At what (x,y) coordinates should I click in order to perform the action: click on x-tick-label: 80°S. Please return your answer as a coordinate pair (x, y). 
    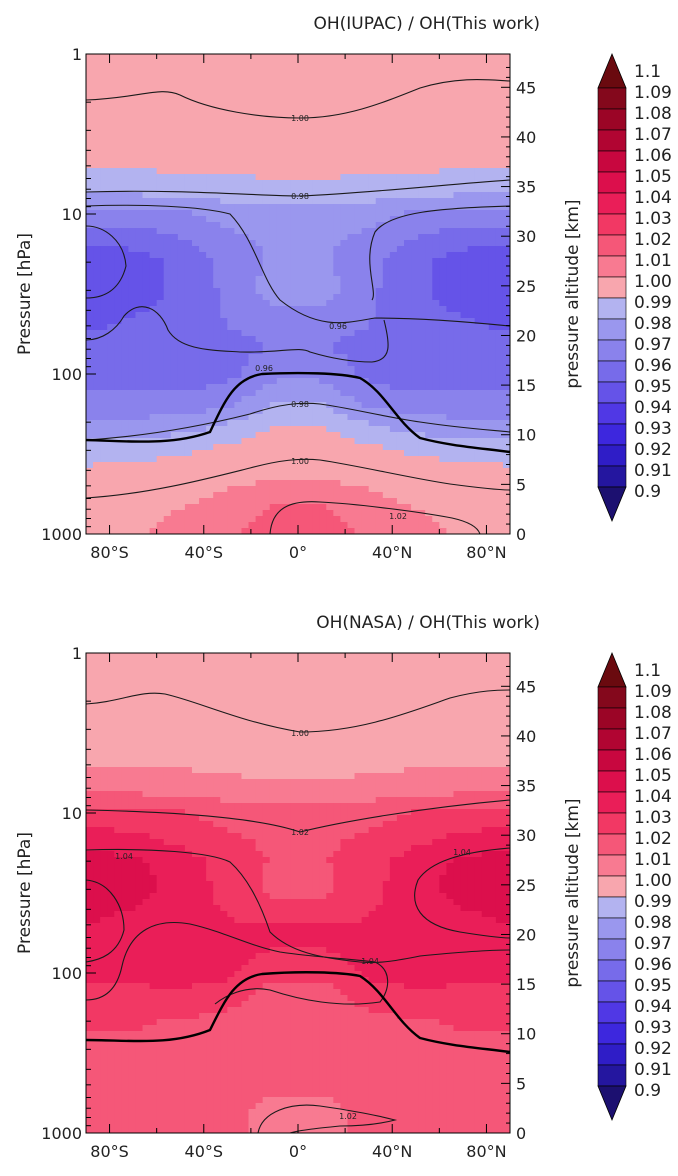
    Looking at the image, I should click on (109, 552).